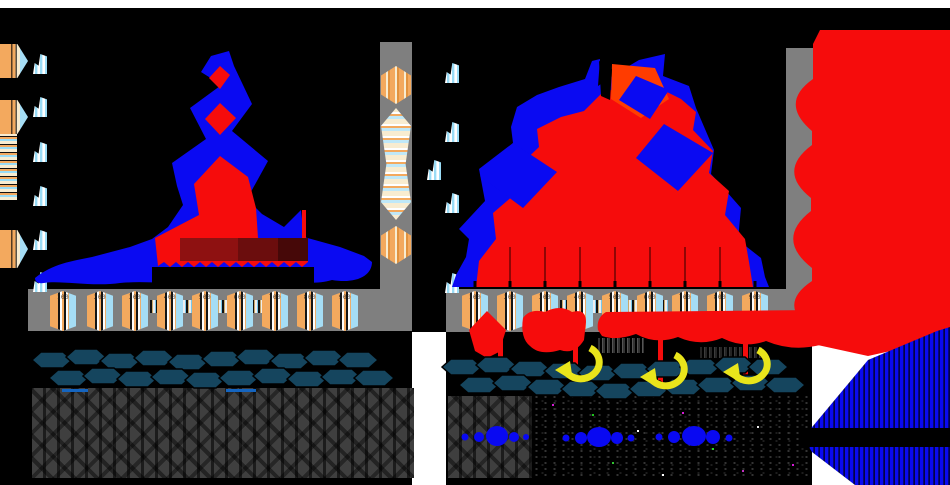 The width and height of the screenshot is (950, 485). Describe the element at coordinates (621, 345) in the screenshot. I see `keq-glitch-text` at that location.